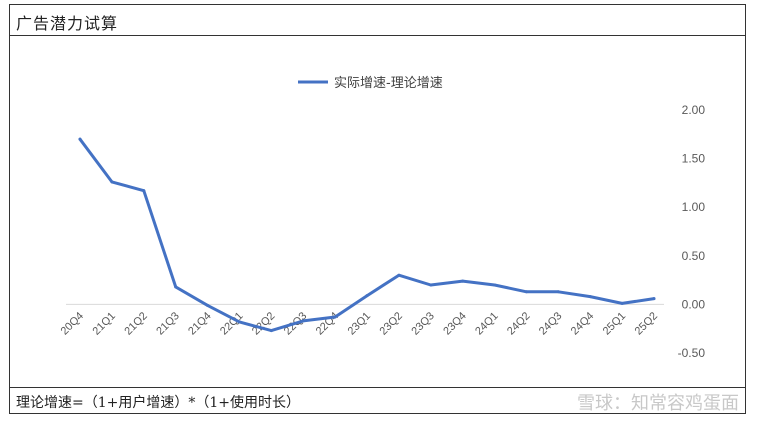 The width and height of the screenshot is (765, 422). Describe the element at coordinates (158, 403) in the screenshot. I see `formula-note: 理论增速=（1+用户增速）*（1+使用时长）` at that location.